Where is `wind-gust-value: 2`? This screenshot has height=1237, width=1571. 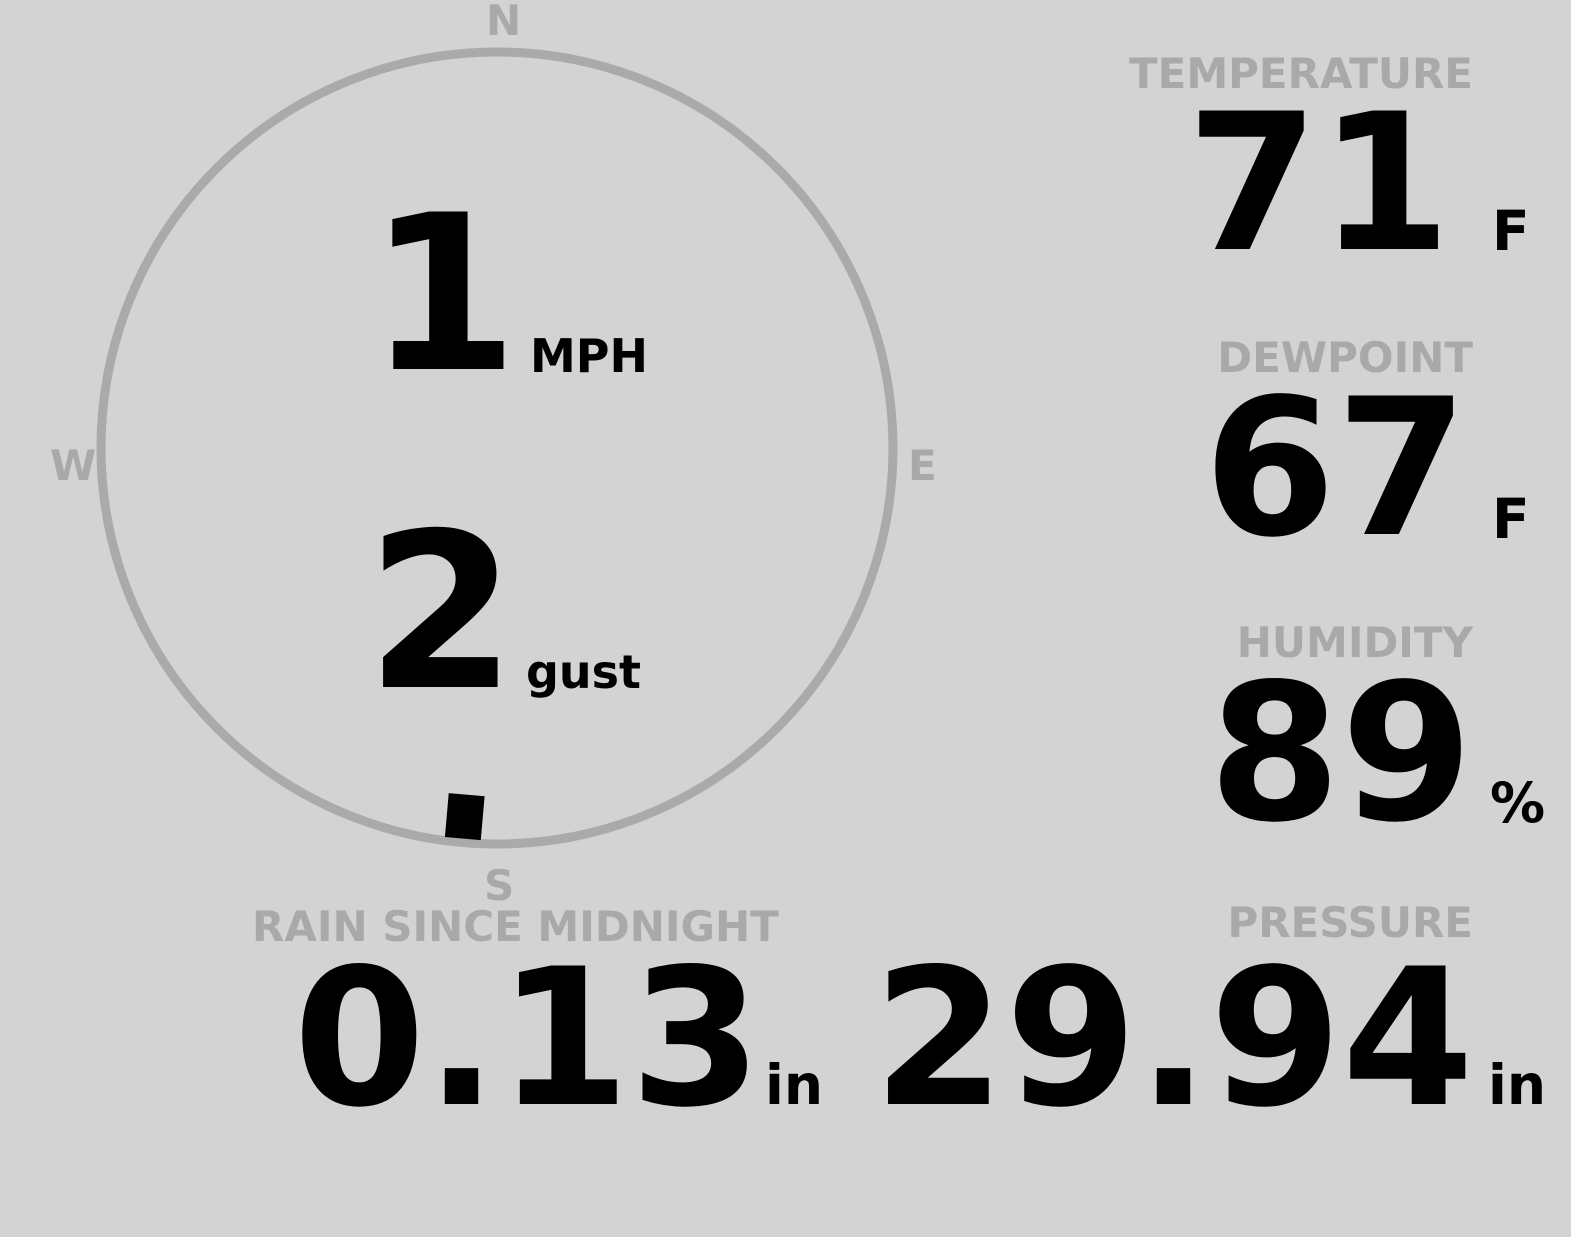 wind-gust-value: 2 is located at coordinates (441, 612).